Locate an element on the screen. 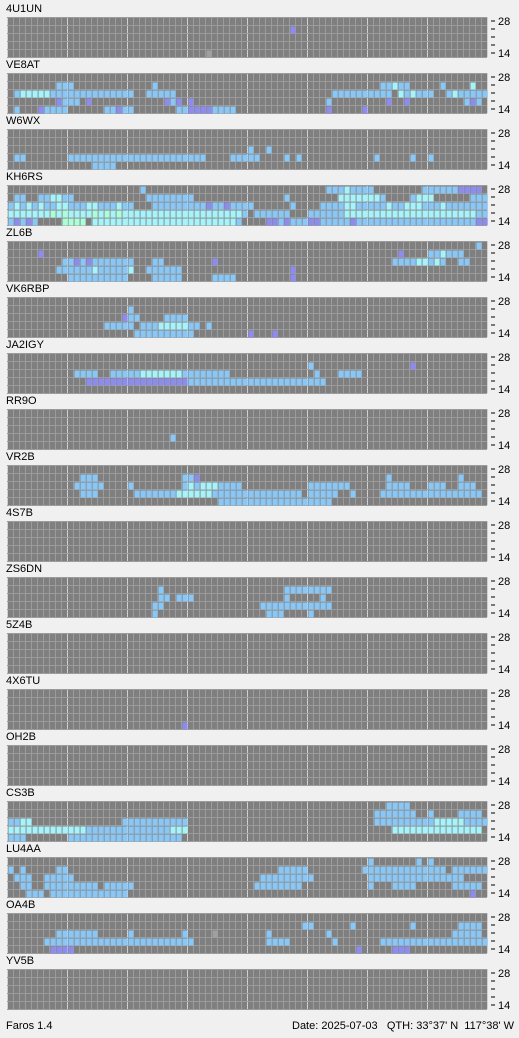 Image resolution: width=519 pixels, height=1038 pixels. band-label: 14 is located at coordinates (504, 1006).